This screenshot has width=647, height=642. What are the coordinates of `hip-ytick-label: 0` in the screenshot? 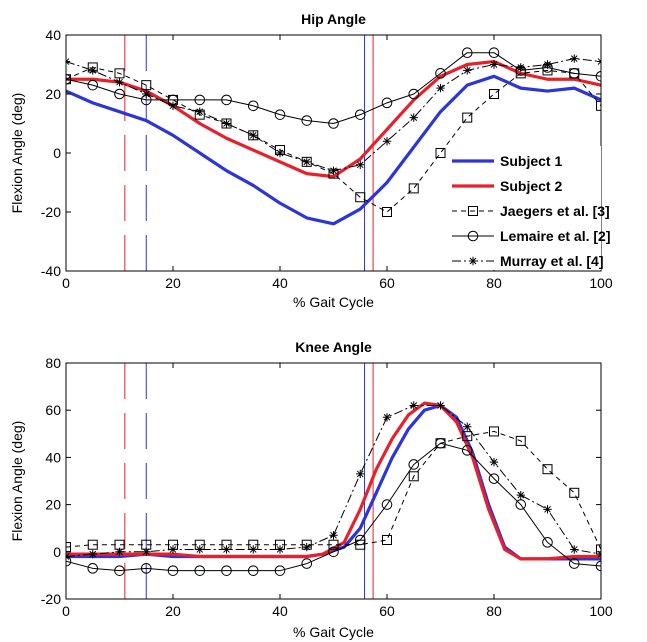 It's located at (57, 153).